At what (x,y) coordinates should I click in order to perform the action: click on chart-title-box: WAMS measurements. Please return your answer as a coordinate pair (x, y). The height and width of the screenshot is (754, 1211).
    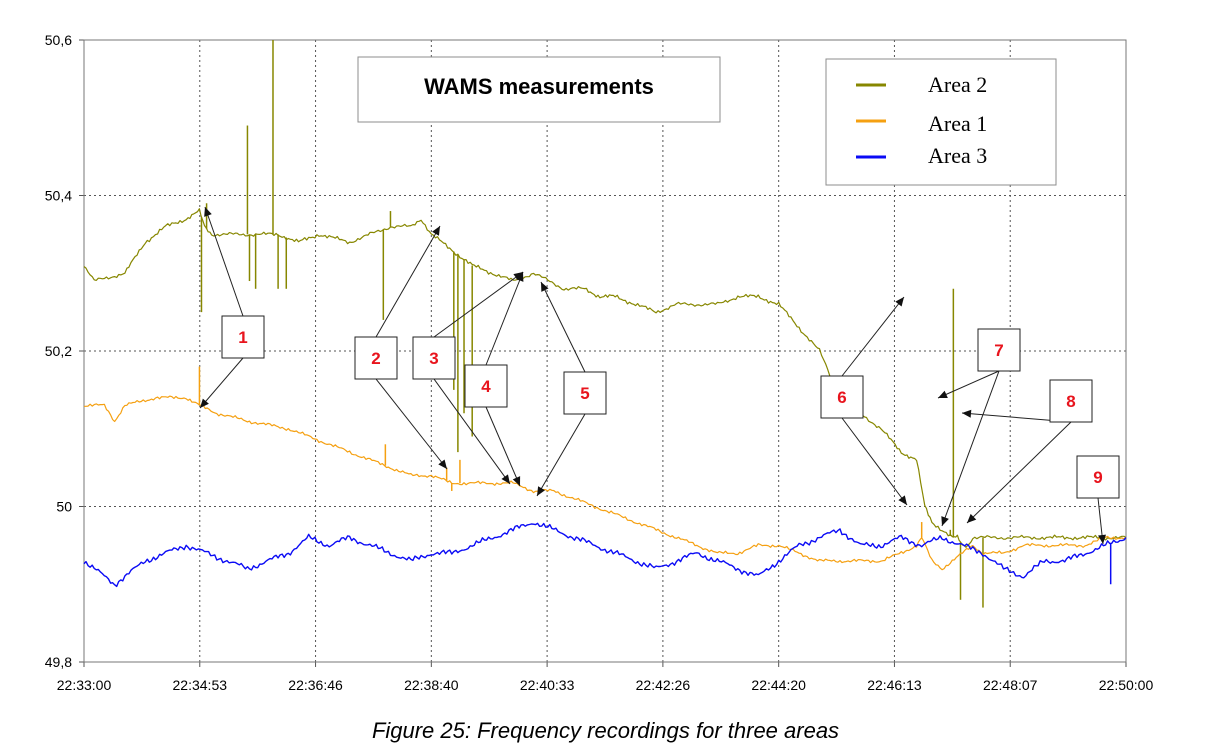
    Looking at the image, I should click on (539, 89).